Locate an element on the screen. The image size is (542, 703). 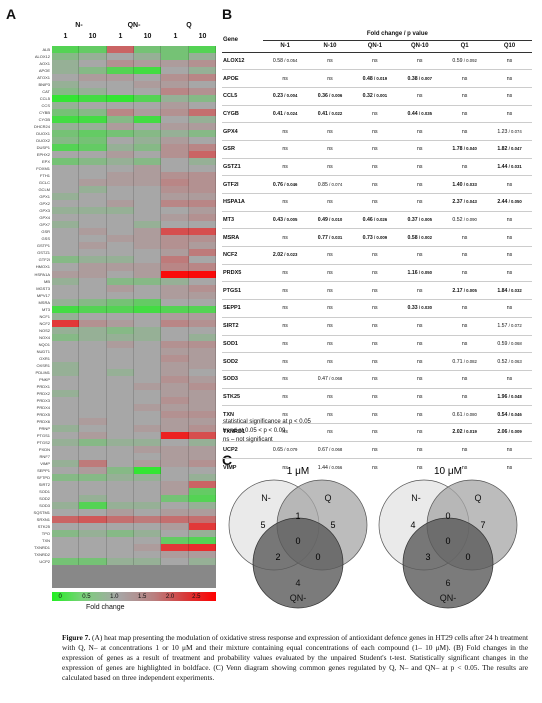
venn-label-n: N- is located at coordinates (416, 498).